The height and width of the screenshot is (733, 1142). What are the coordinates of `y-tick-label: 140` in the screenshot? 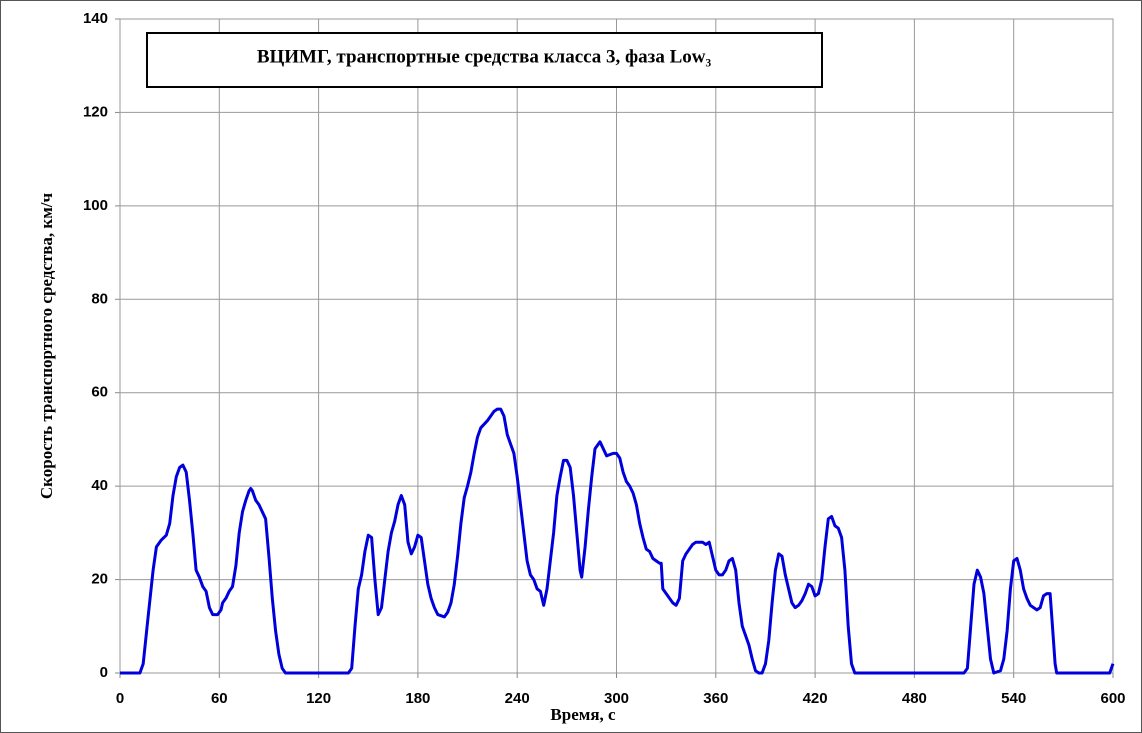 It's located at (95, 18).